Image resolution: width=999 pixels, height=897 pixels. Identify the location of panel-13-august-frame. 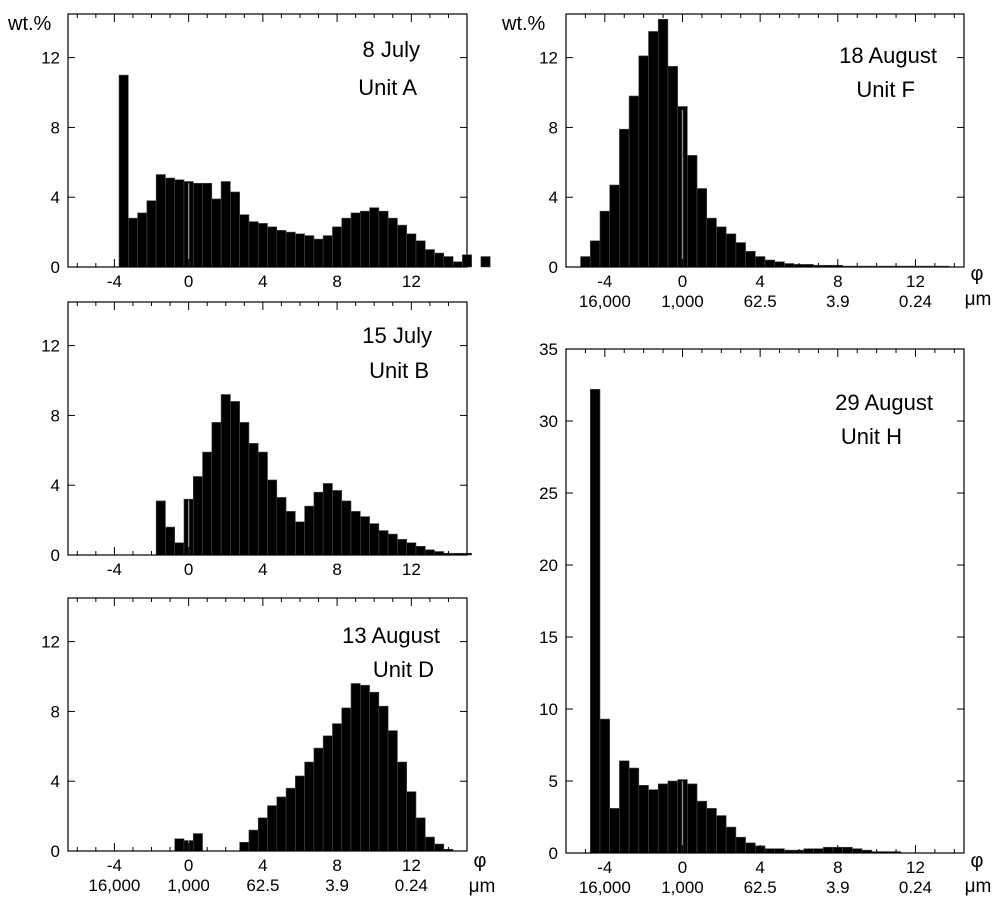
(267, 724).